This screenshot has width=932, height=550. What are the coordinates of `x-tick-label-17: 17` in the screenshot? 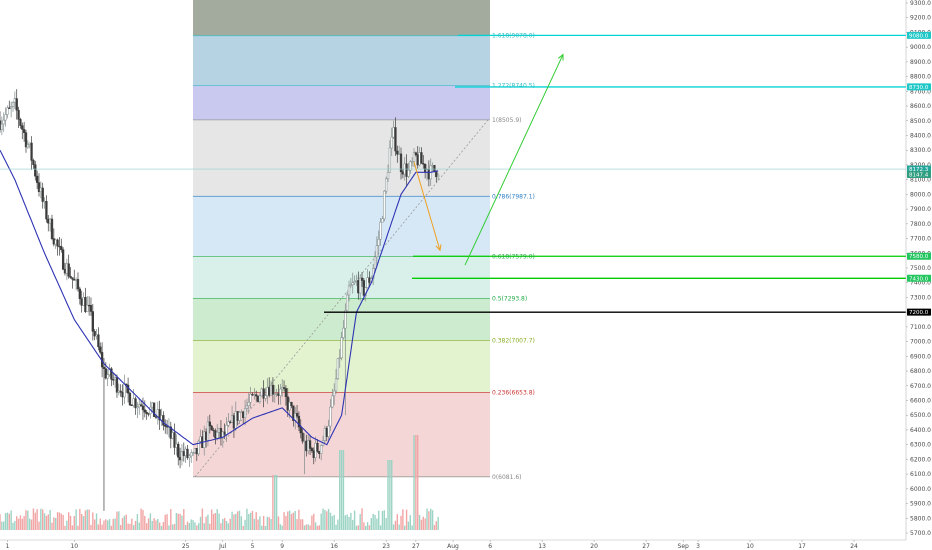 It's located at (802, 546).